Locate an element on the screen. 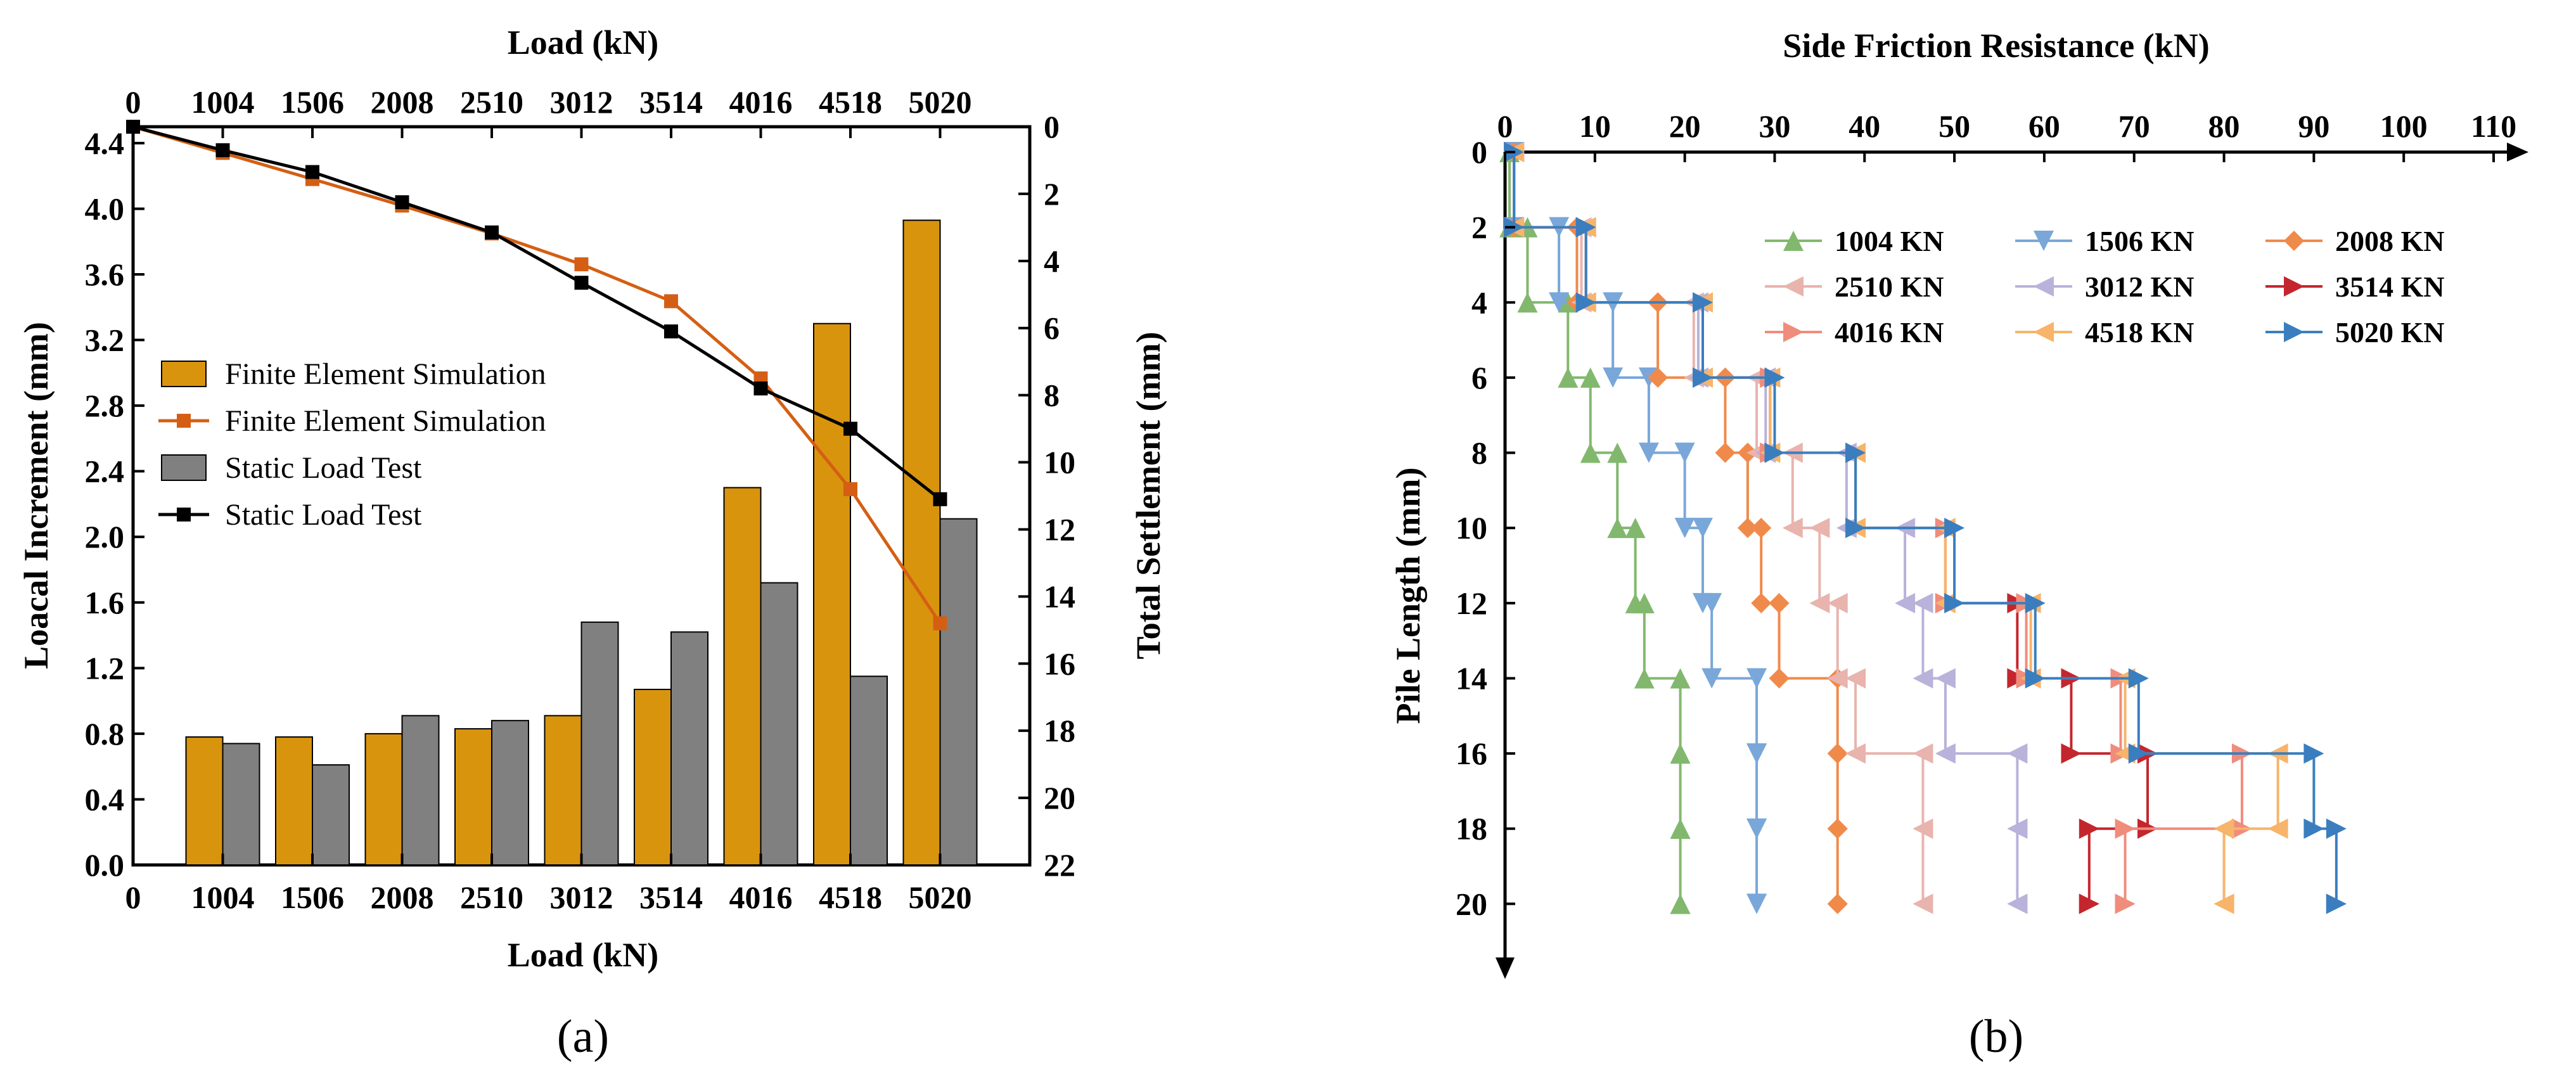 The height and width of the screenshot is (1088, 2576). legend-label: 3012 KN is located at coordinates (2140, 287).